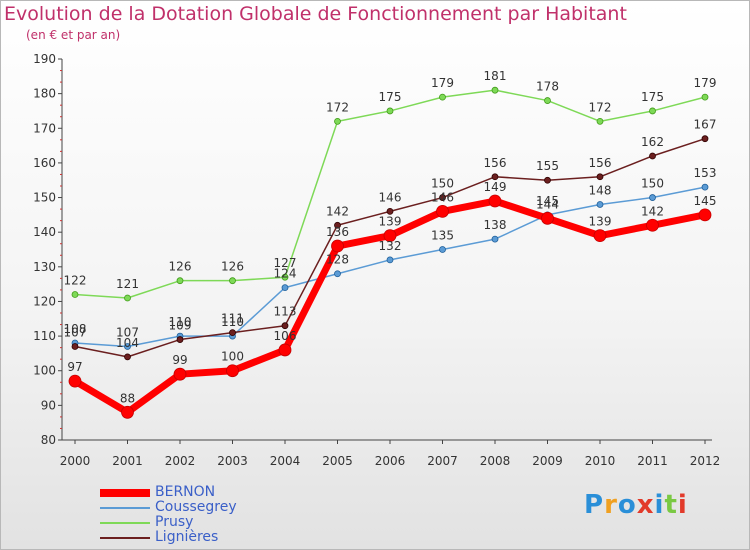 This screenshot has width=750, height=550. Describe the element at coordinates (44, 128) in the screenshot. I see `y-tick-label: 170` at that location.